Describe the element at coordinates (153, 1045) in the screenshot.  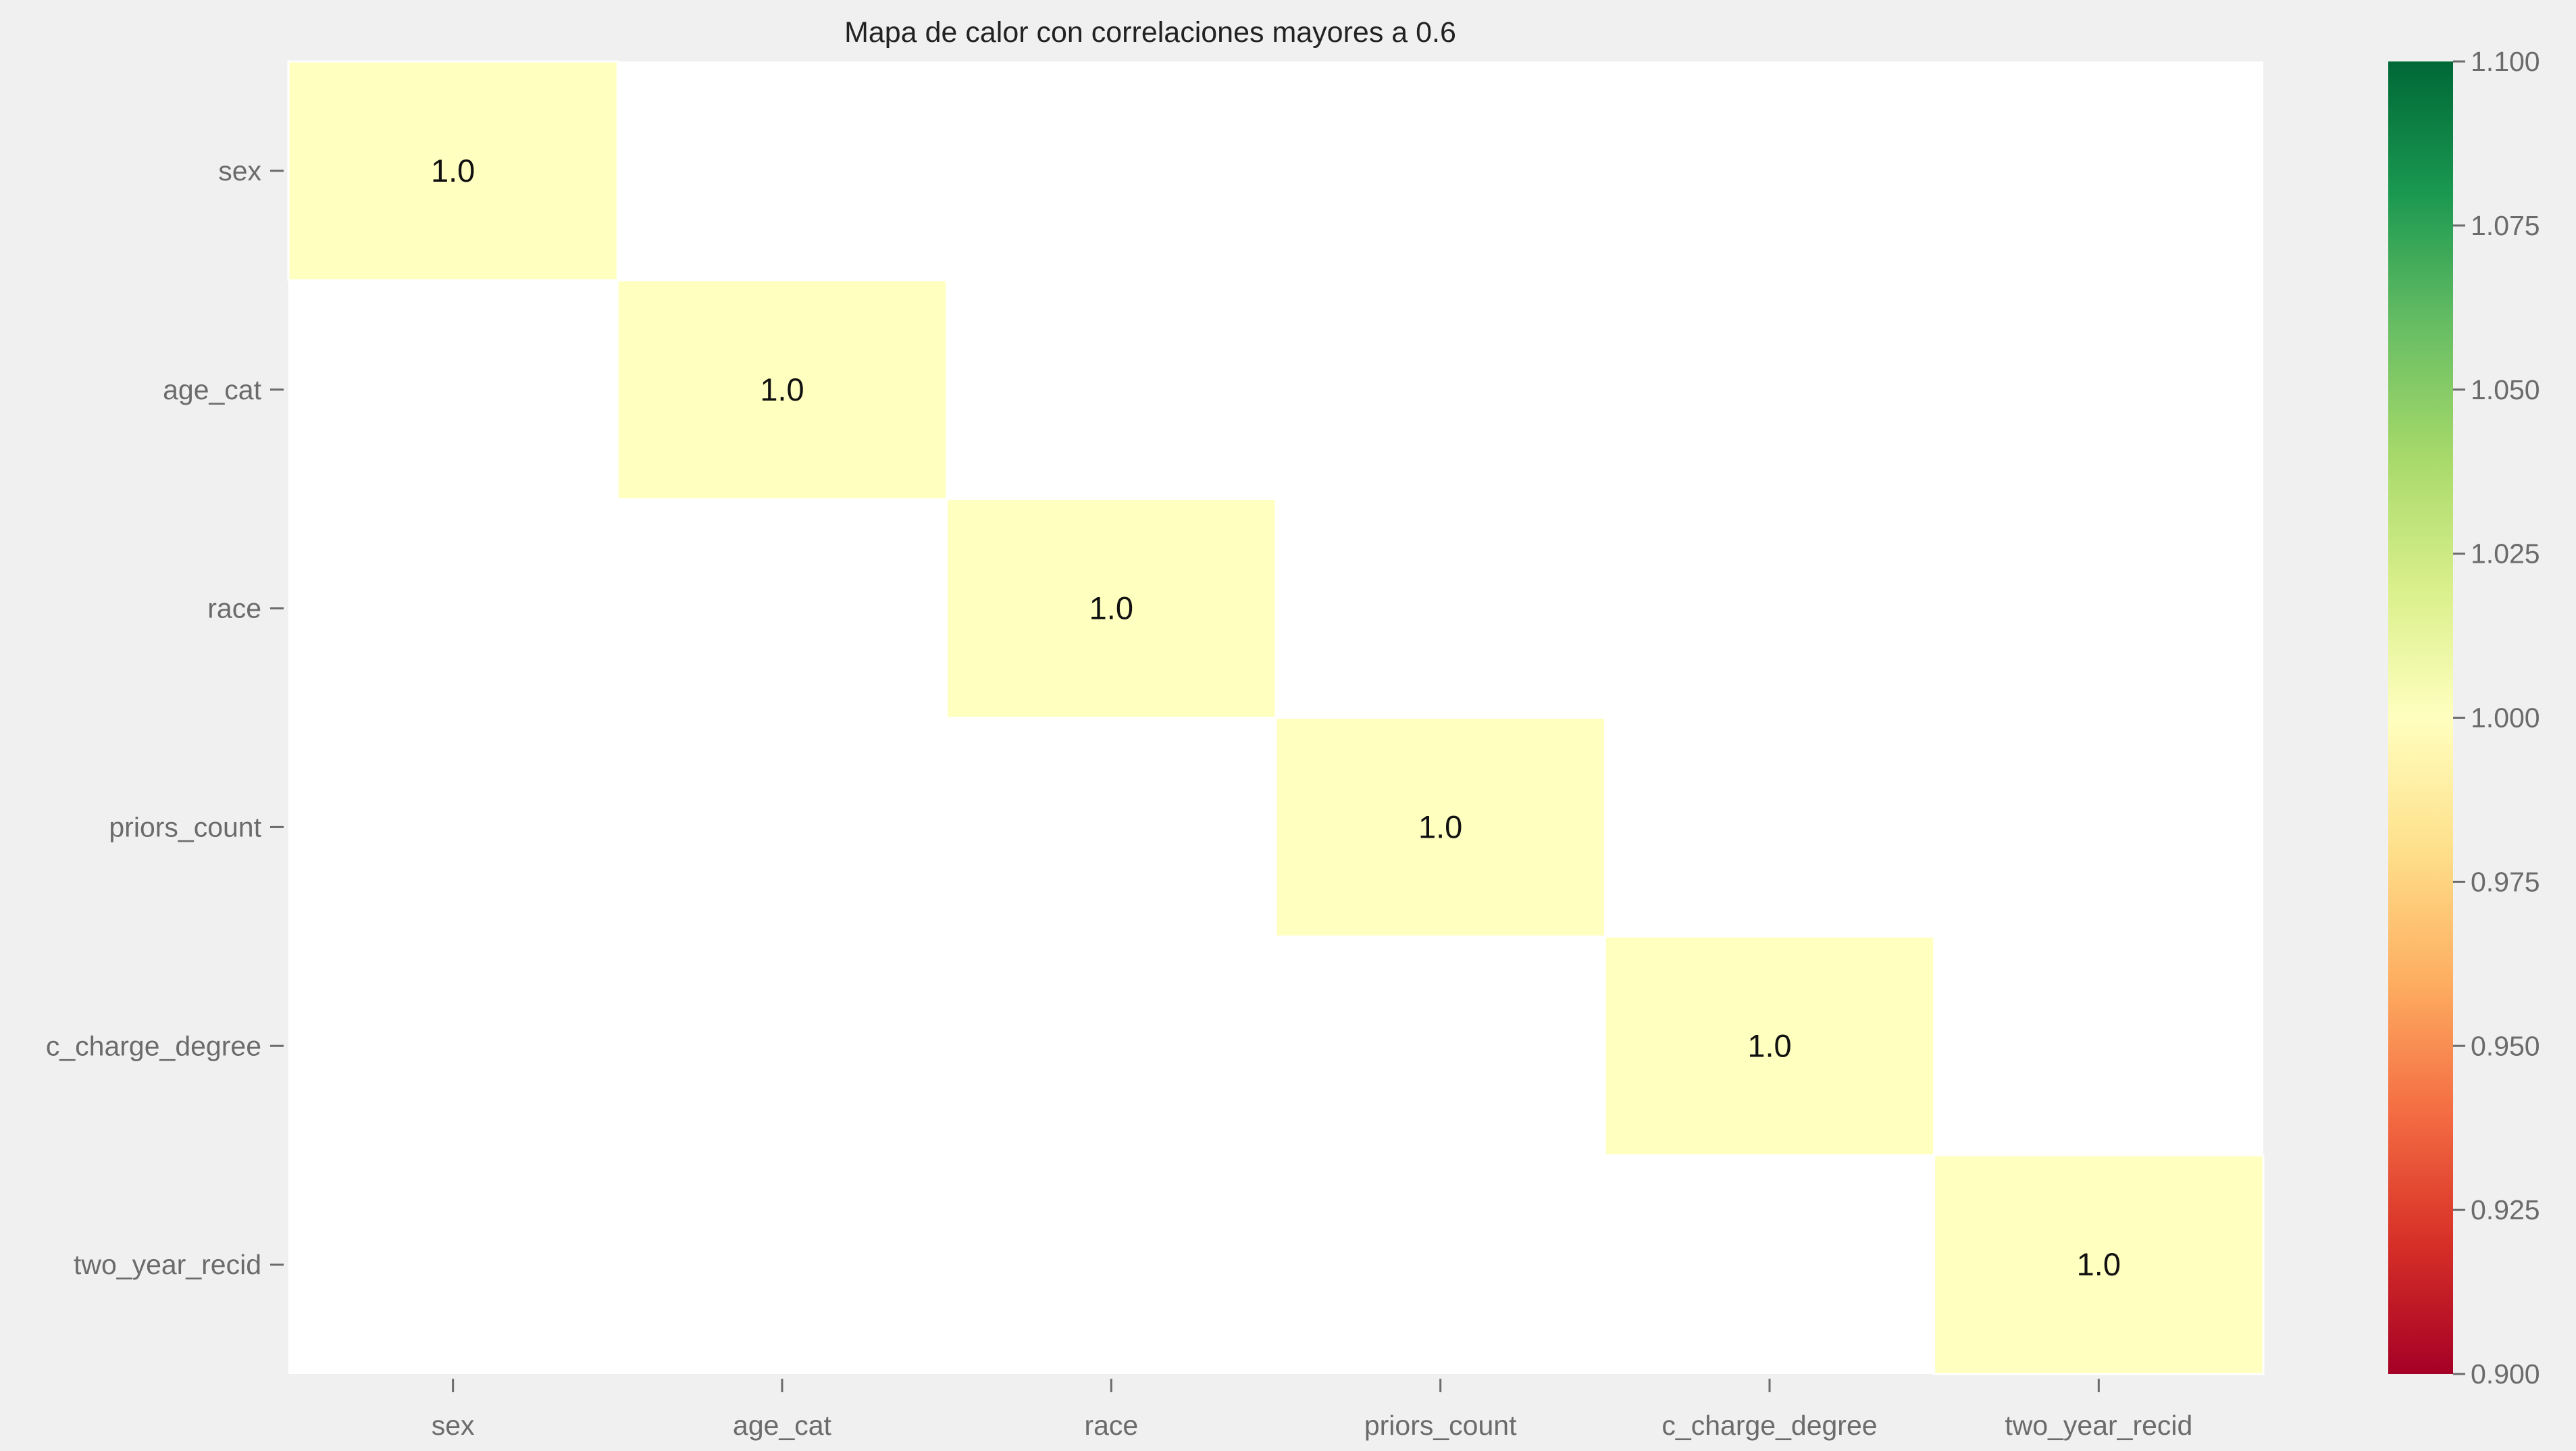
I see `y-tick-label: c_charge_degree` at that location.